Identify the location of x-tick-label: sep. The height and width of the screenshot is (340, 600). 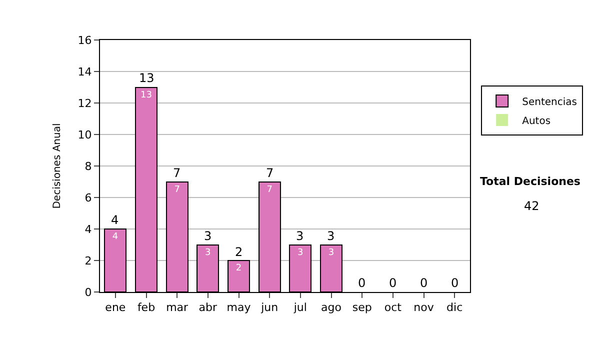
(362, 307).